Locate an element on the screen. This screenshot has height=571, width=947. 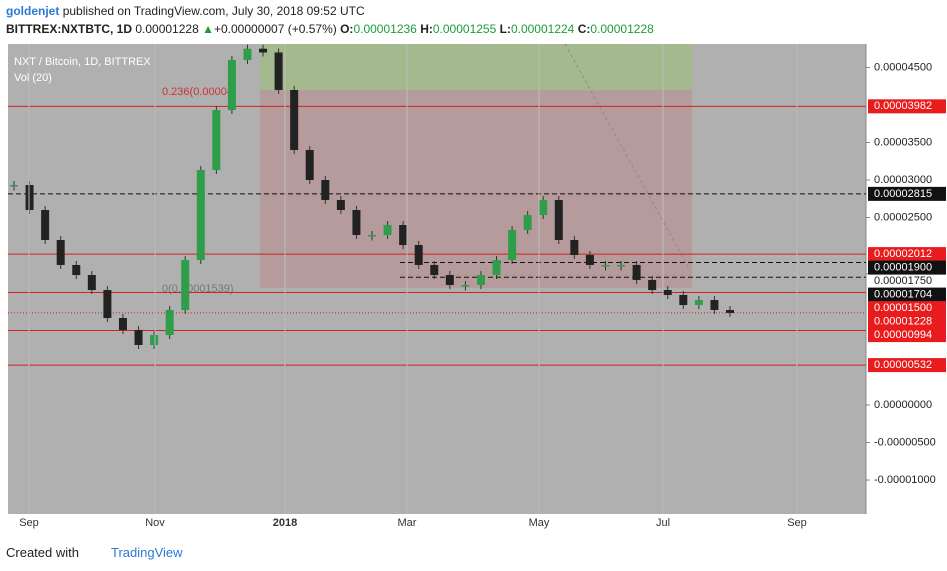
h-label: H: is located at coordinates (426, 29).